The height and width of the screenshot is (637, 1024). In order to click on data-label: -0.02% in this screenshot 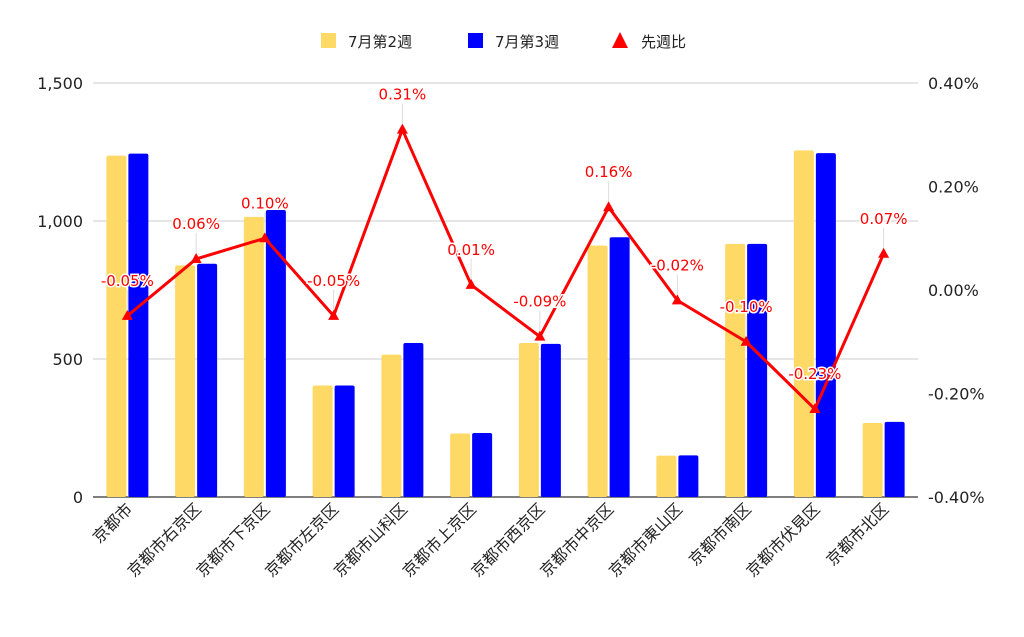, I will do `click(677, 265)`.